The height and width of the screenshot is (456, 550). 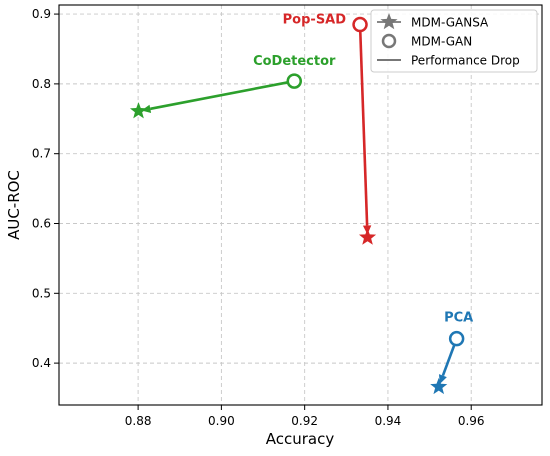 What do you see at coordinates (465, 61) in the screenshot?
I see `legend-label: Performance Drop` at bounding box center [465, 61].